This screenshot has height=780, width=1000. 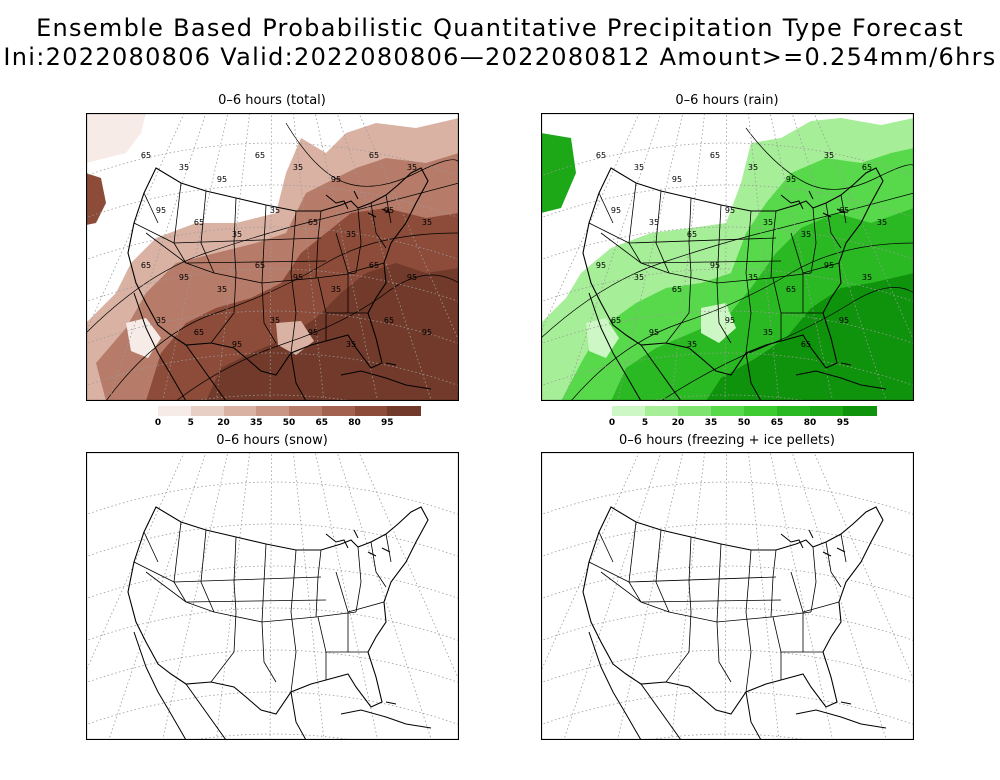 I want to click on map-panel-snow, so click(x=272, y=596).